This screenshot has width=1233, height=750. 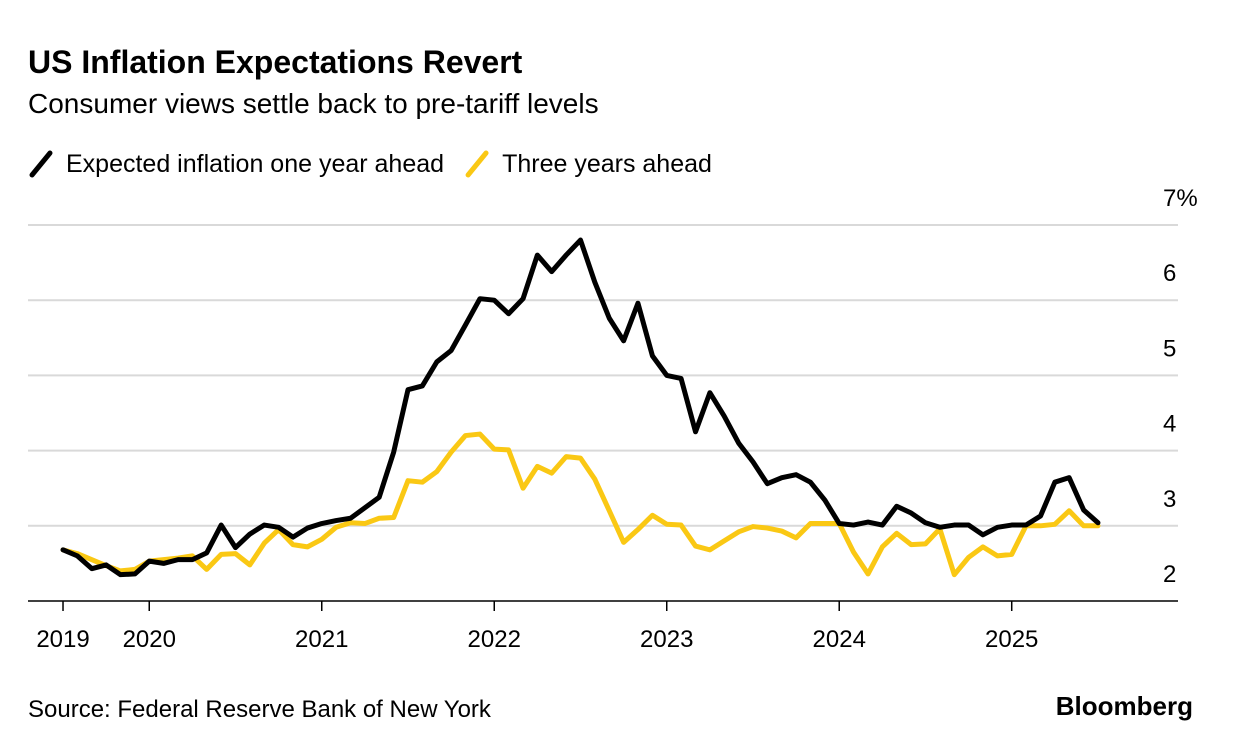 What do you see at coordinates (1169, 424) in the screenshot?
I see `y-tick-label: 4` at bounding box center [1169, 424].